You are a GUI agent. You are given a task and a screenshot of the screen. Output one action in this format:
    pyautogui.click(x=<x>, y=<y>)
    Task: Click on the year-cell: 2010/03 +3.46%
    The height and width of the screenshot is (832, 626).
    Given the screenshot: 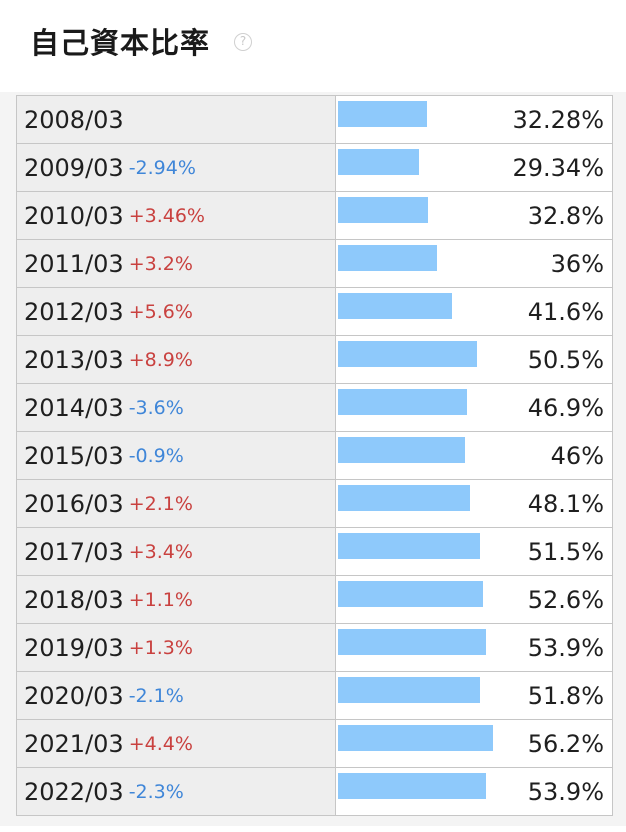 What is the action you would take?
    pyautogui.click(x=176, y=215)
    